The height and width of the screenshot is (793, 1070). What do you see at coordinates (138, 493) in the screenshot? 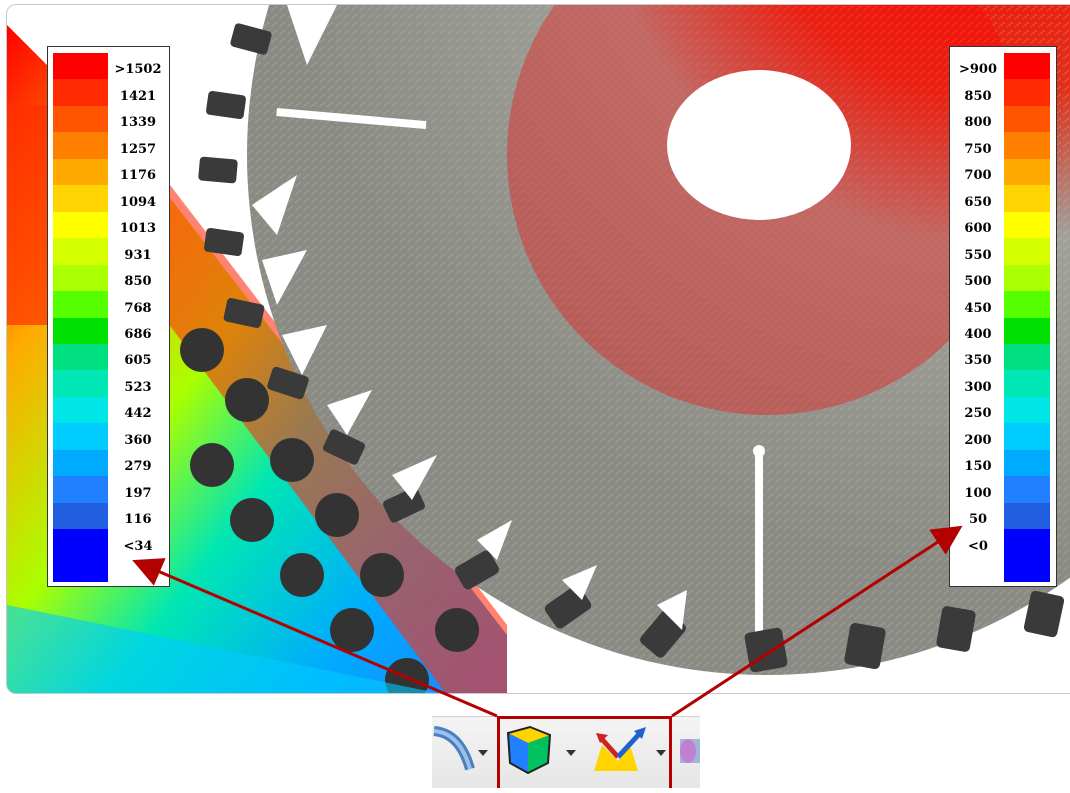
I see `scale-label: 197` at bounding box center [138, 493].